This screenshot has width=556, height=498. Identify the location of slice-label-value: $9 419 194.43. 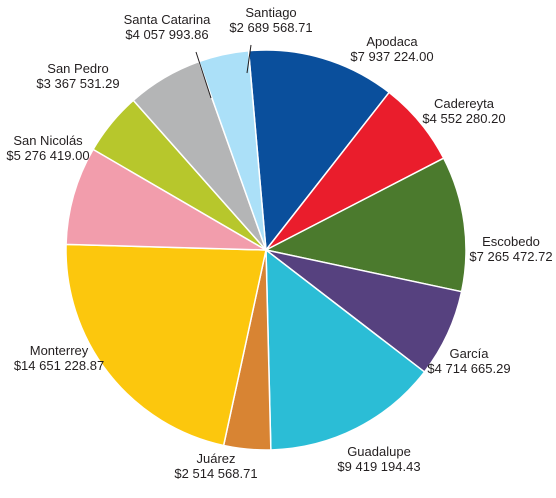
(378, 466).